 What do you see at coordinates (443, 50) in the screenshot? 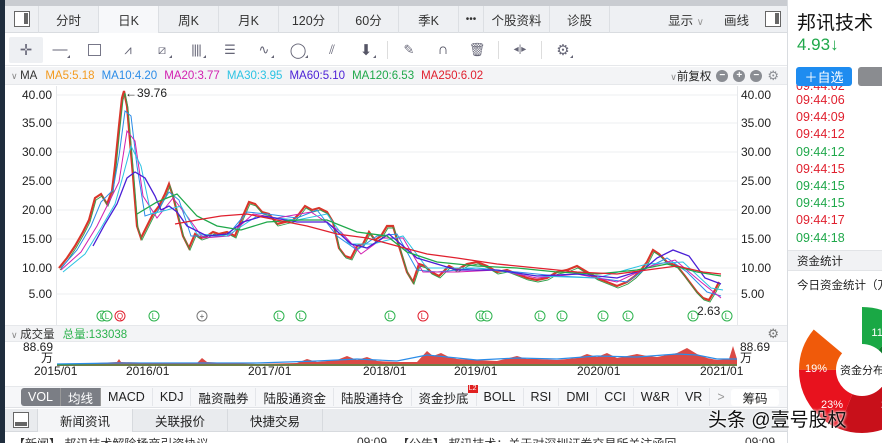
I see `magnet-tool: ∩` at bounding box center [443, 50].